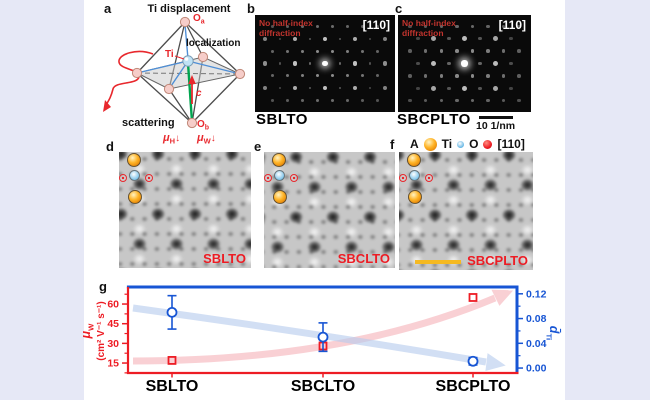  What do you see at coordinates (103, 286) in the screenshot?
I see `panel-letter-g: g` at bounding box center [103, 286].